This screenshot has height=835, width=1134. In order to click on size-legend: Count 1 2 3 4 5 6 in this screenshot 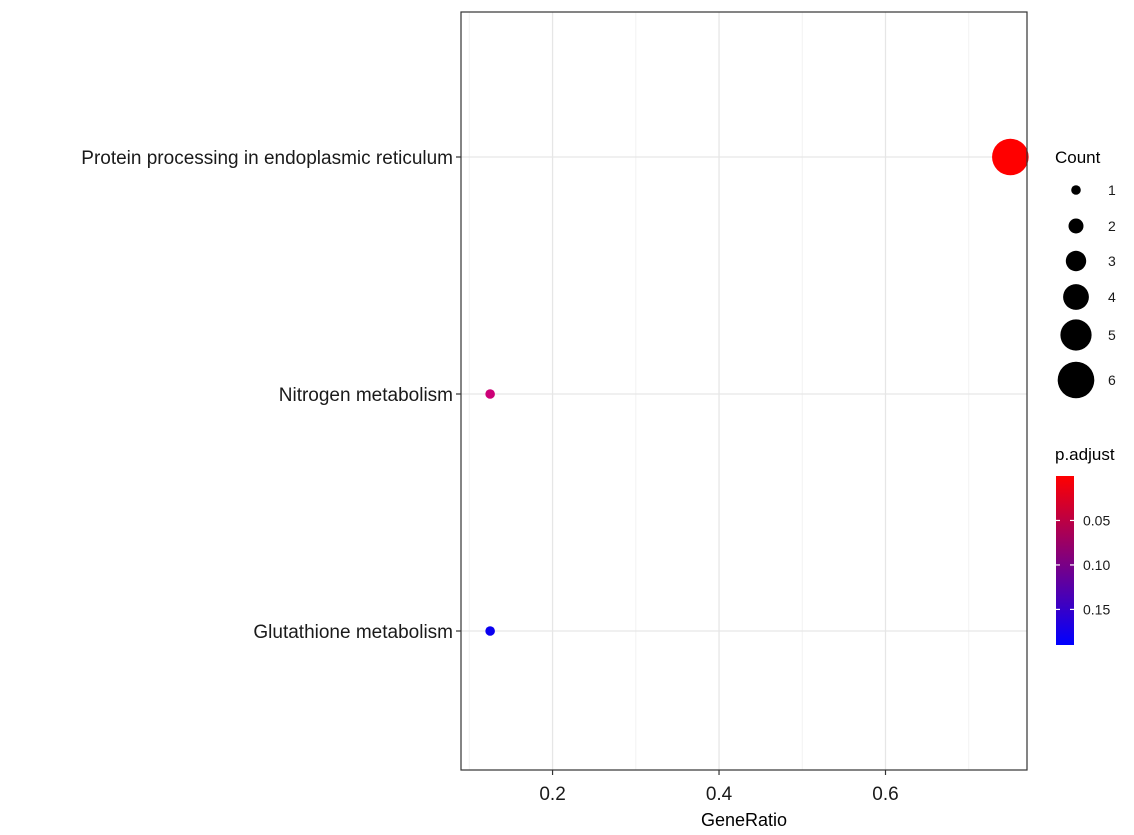, I will do `click(1085, 273)`.